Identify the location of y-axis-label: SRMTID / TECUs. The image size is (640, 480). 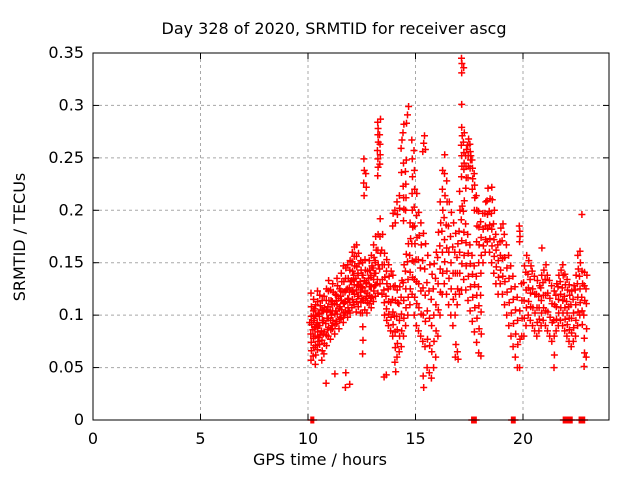
(19, 237).